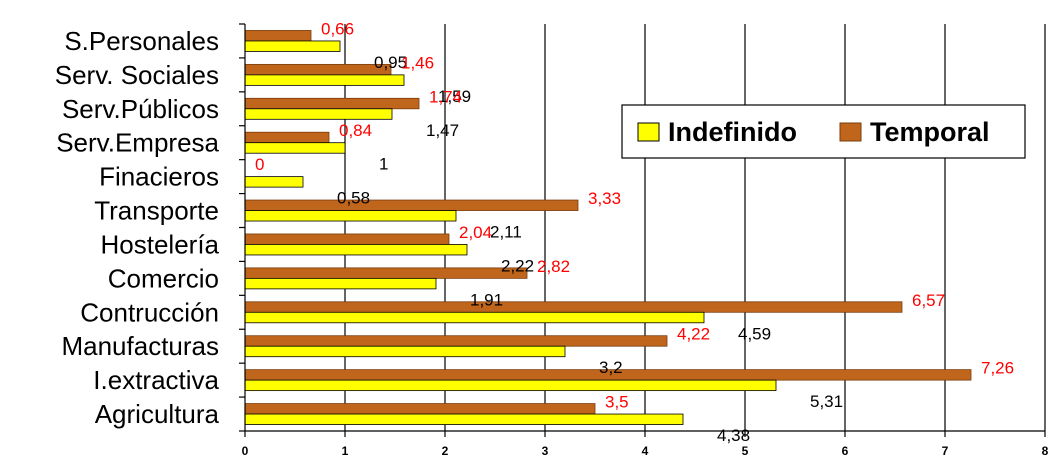 Image resolution: width=1049 pixels, height=466 pixels. What do you see at coordinates (445, 96) in the screenshot?
I see `data-label-temporal: 1,74` at bounding box center [445, 96].